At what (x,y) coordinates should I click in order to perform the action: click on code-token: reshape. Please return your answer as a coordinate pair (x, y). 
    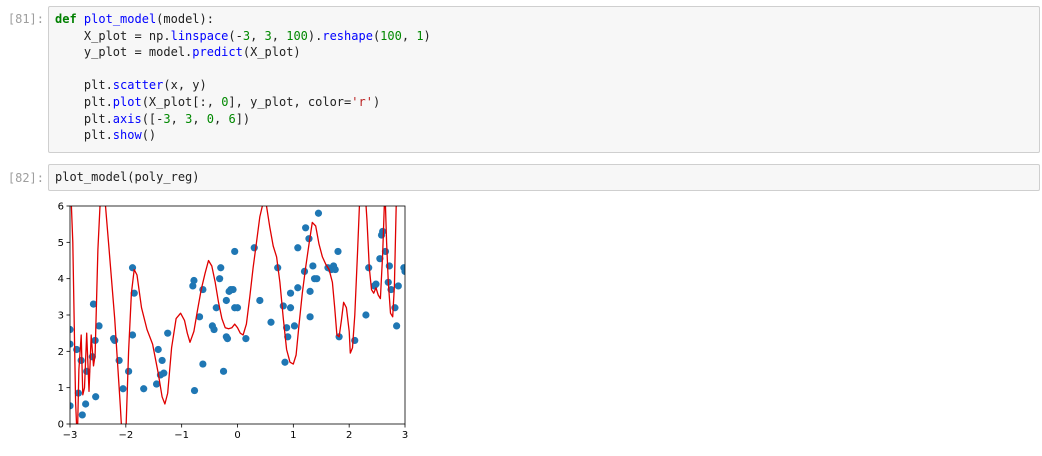
    Looking at the image, I should click on (347, 35).